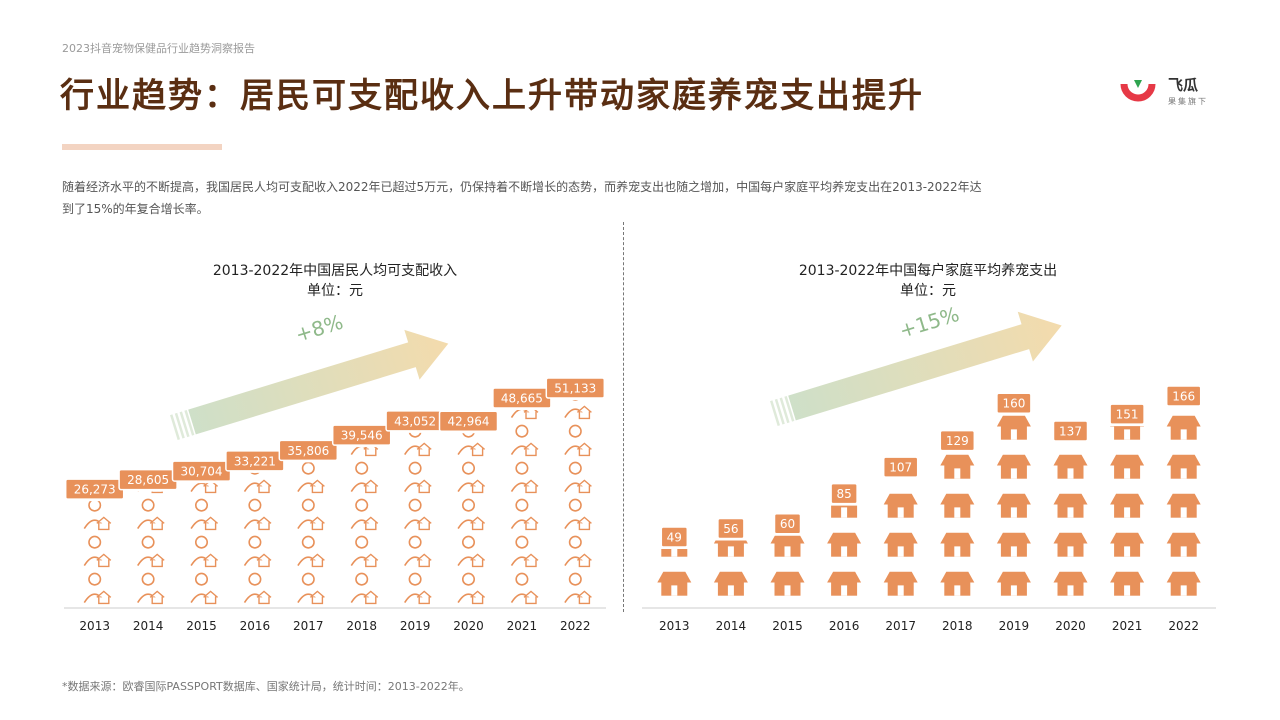  Describe the element at coordinates (900, 468) in the screenshot. I see `data-label: 107` at that location.